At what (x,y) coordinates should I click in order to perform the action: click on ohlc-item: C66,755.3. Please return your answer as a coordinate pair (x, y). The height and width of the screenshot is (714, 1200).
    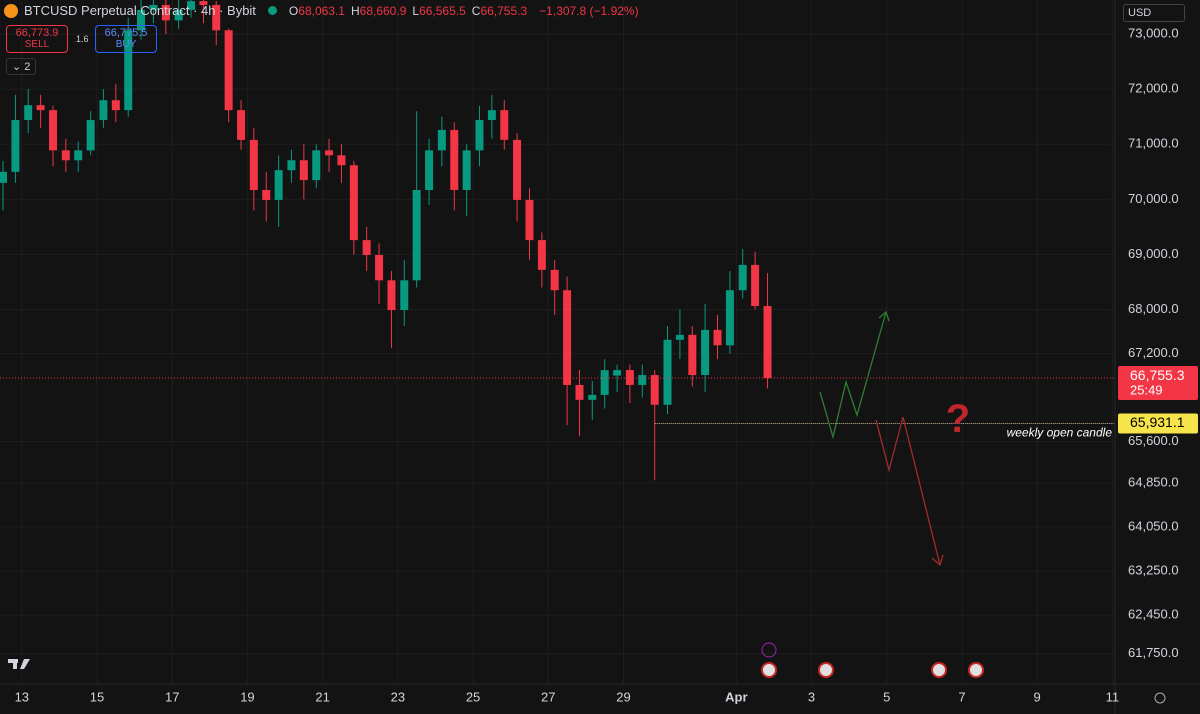
    Looking at the image, I should click on (499, 11).